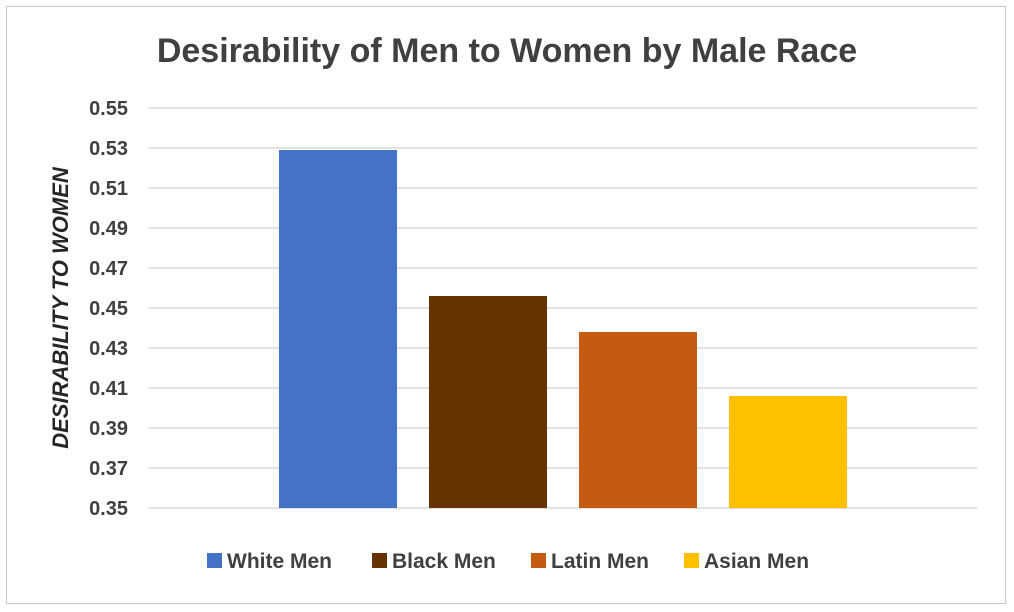  I want to click on legend-label: Asian Men, so click(756, 561).